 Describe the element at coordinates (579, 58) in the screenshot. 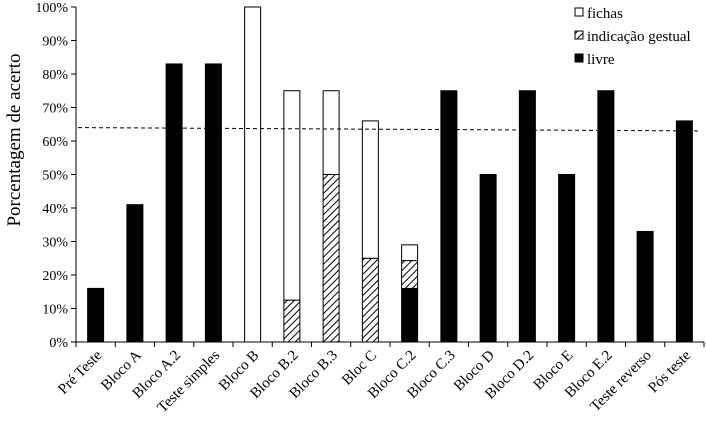

I see `legend-swatch-livre` at that location.